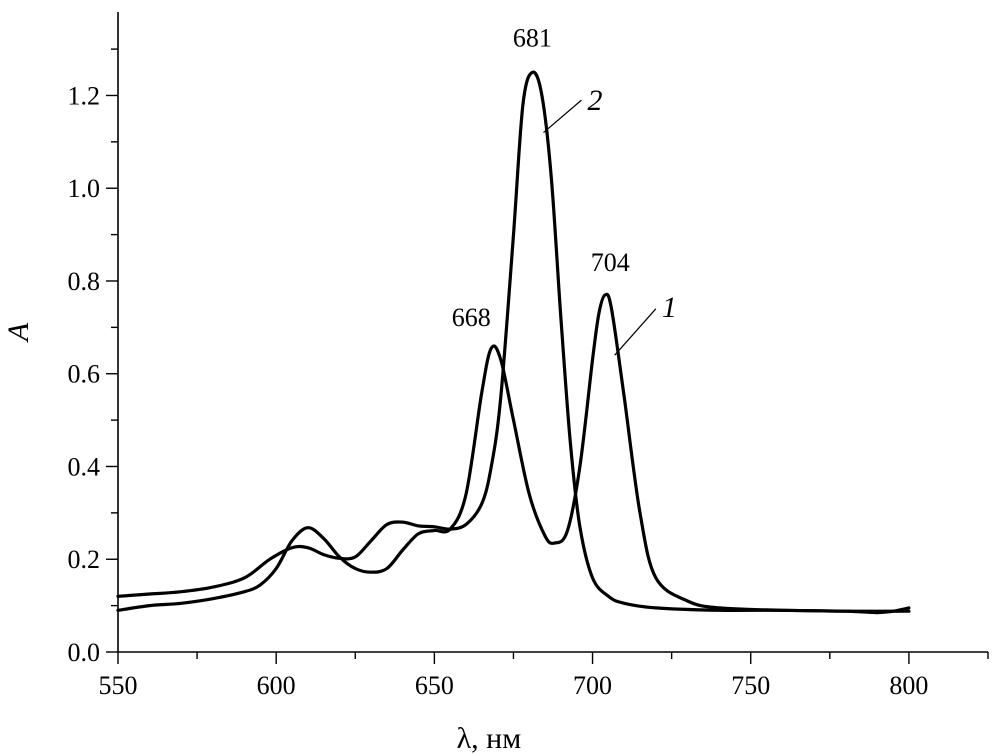 This screenshot has height=754, width=994. Describe the element at coordinates (635, 332) in the screenshot. I see `series-1-leader` at that location.